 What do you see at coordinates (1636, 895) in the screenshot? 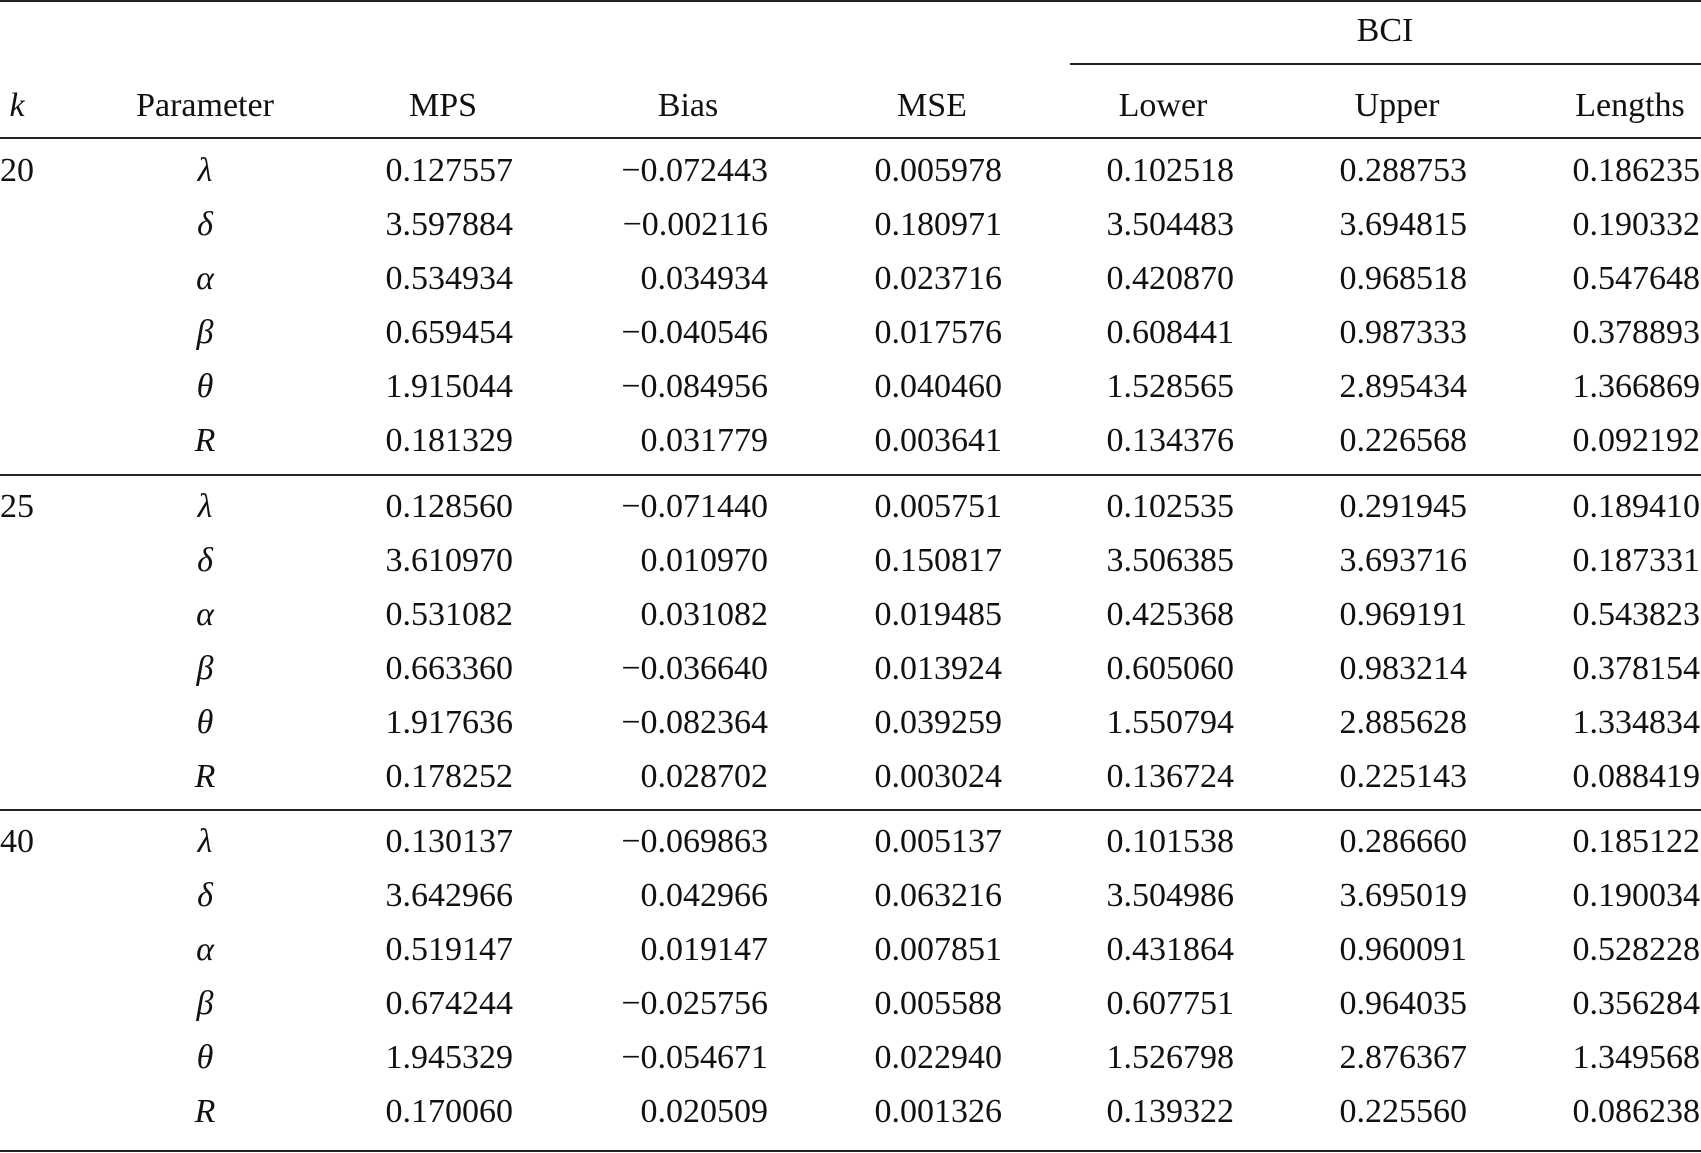
I see `cell-lengths: 0.190034` at bounding box center [1636, 895].